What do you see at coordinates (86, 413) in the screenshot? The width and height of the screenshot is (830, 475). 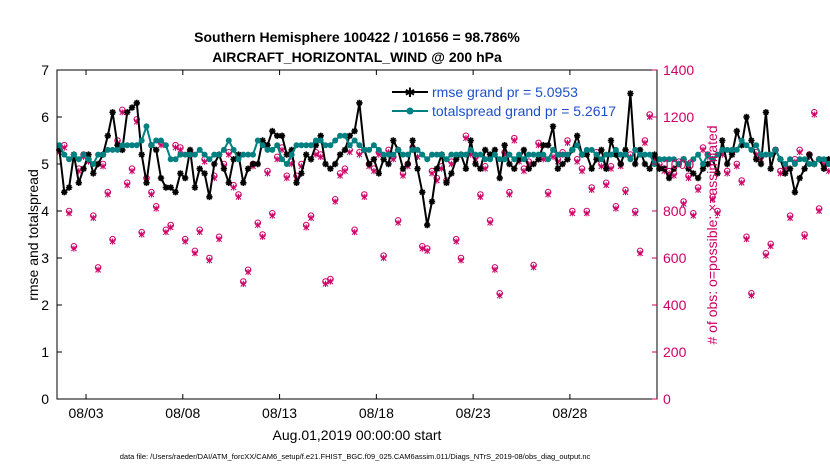 I see `x-tick-label-0: 08/03` at bounding box center [86, 413].